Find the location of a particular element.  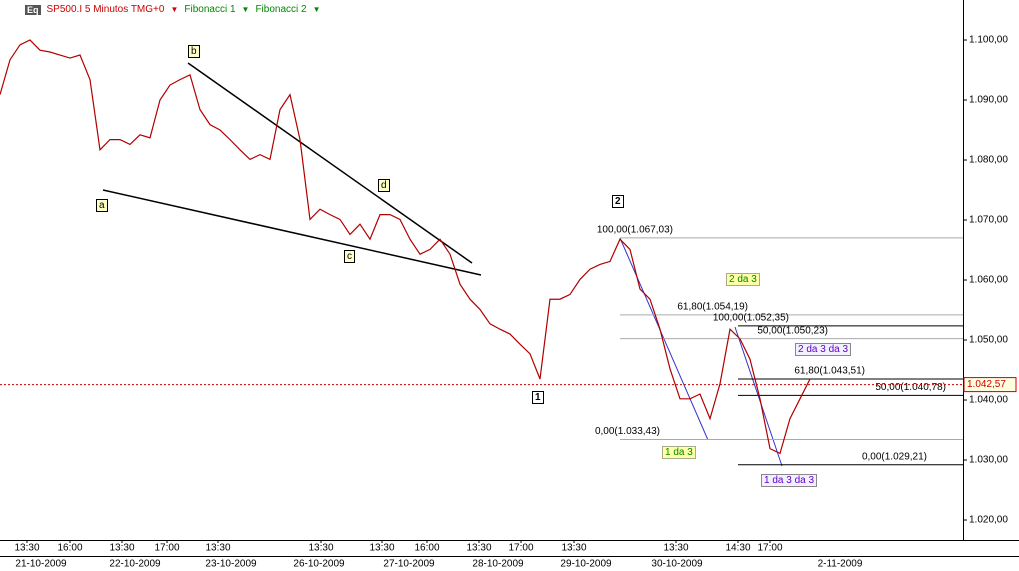

wave-label: a is located at coordinates (102, 205).